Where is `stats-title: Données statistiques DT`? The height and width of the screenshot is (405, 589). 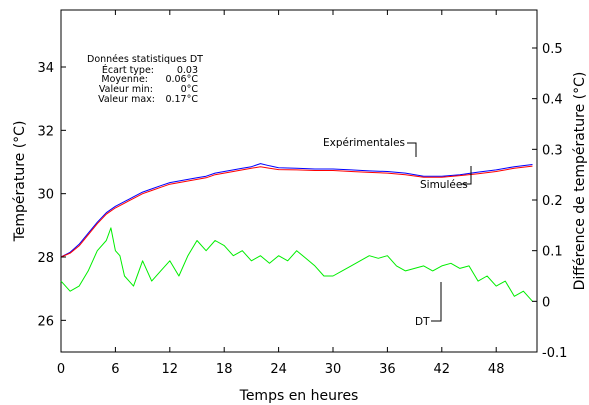 stats-title: Données statistiques DT is located at coordinates (145, 59).